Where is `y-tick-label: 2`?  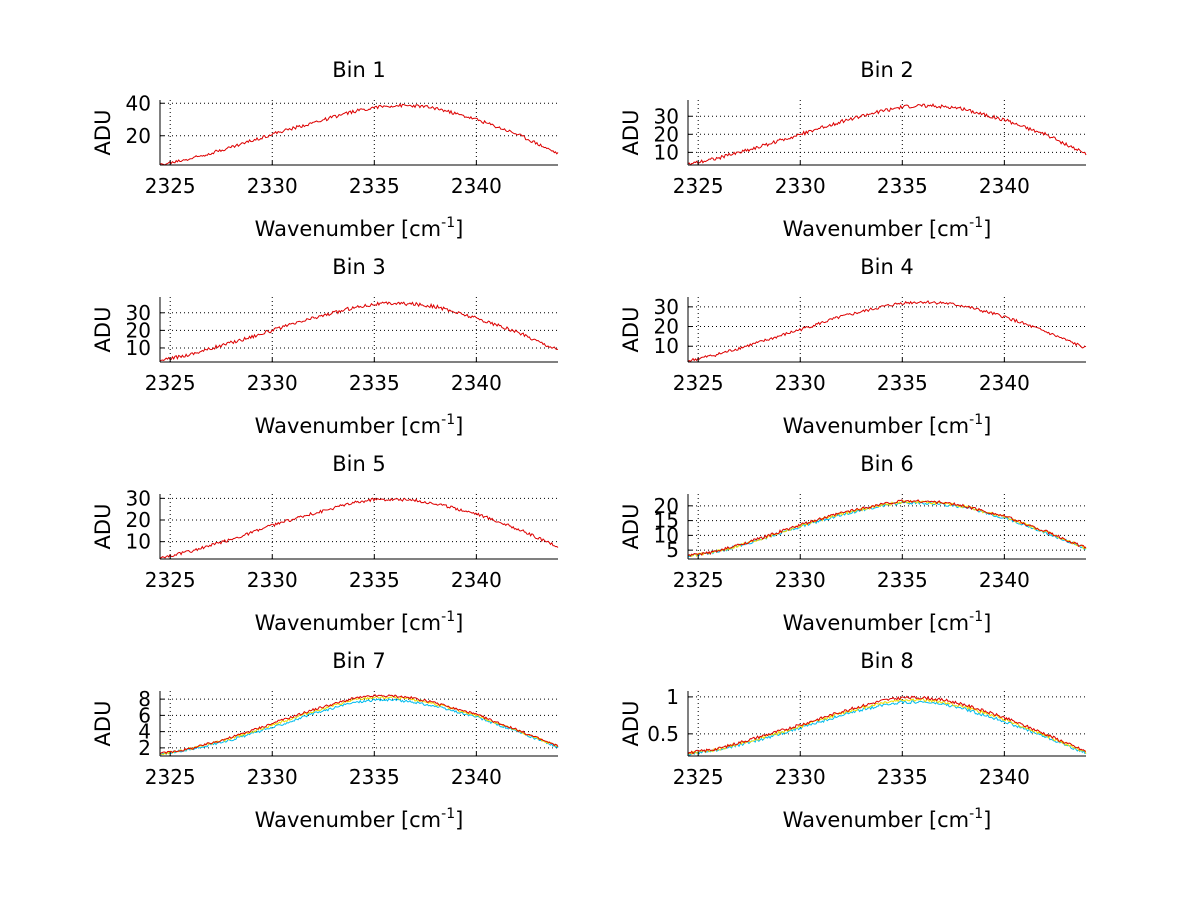
y-tick-label: 2 is located at coordinates (144, 748).